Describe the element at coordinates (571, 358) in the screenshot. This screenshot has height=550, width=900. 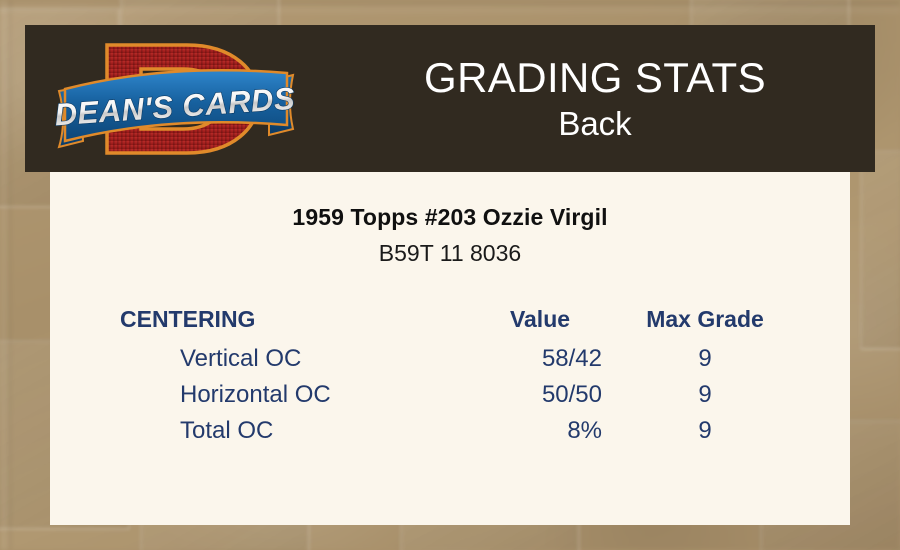
I see `row-value: 58/42` at that location.